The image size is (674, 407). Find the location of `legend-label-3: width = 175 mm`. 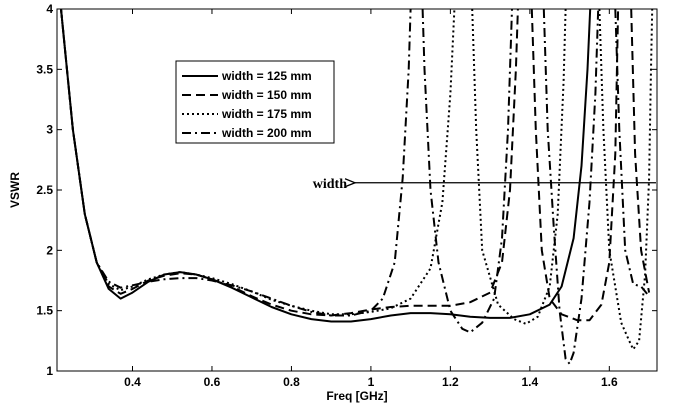

legend-label-3: width = 175 mm is located at coordinates (266, 114).